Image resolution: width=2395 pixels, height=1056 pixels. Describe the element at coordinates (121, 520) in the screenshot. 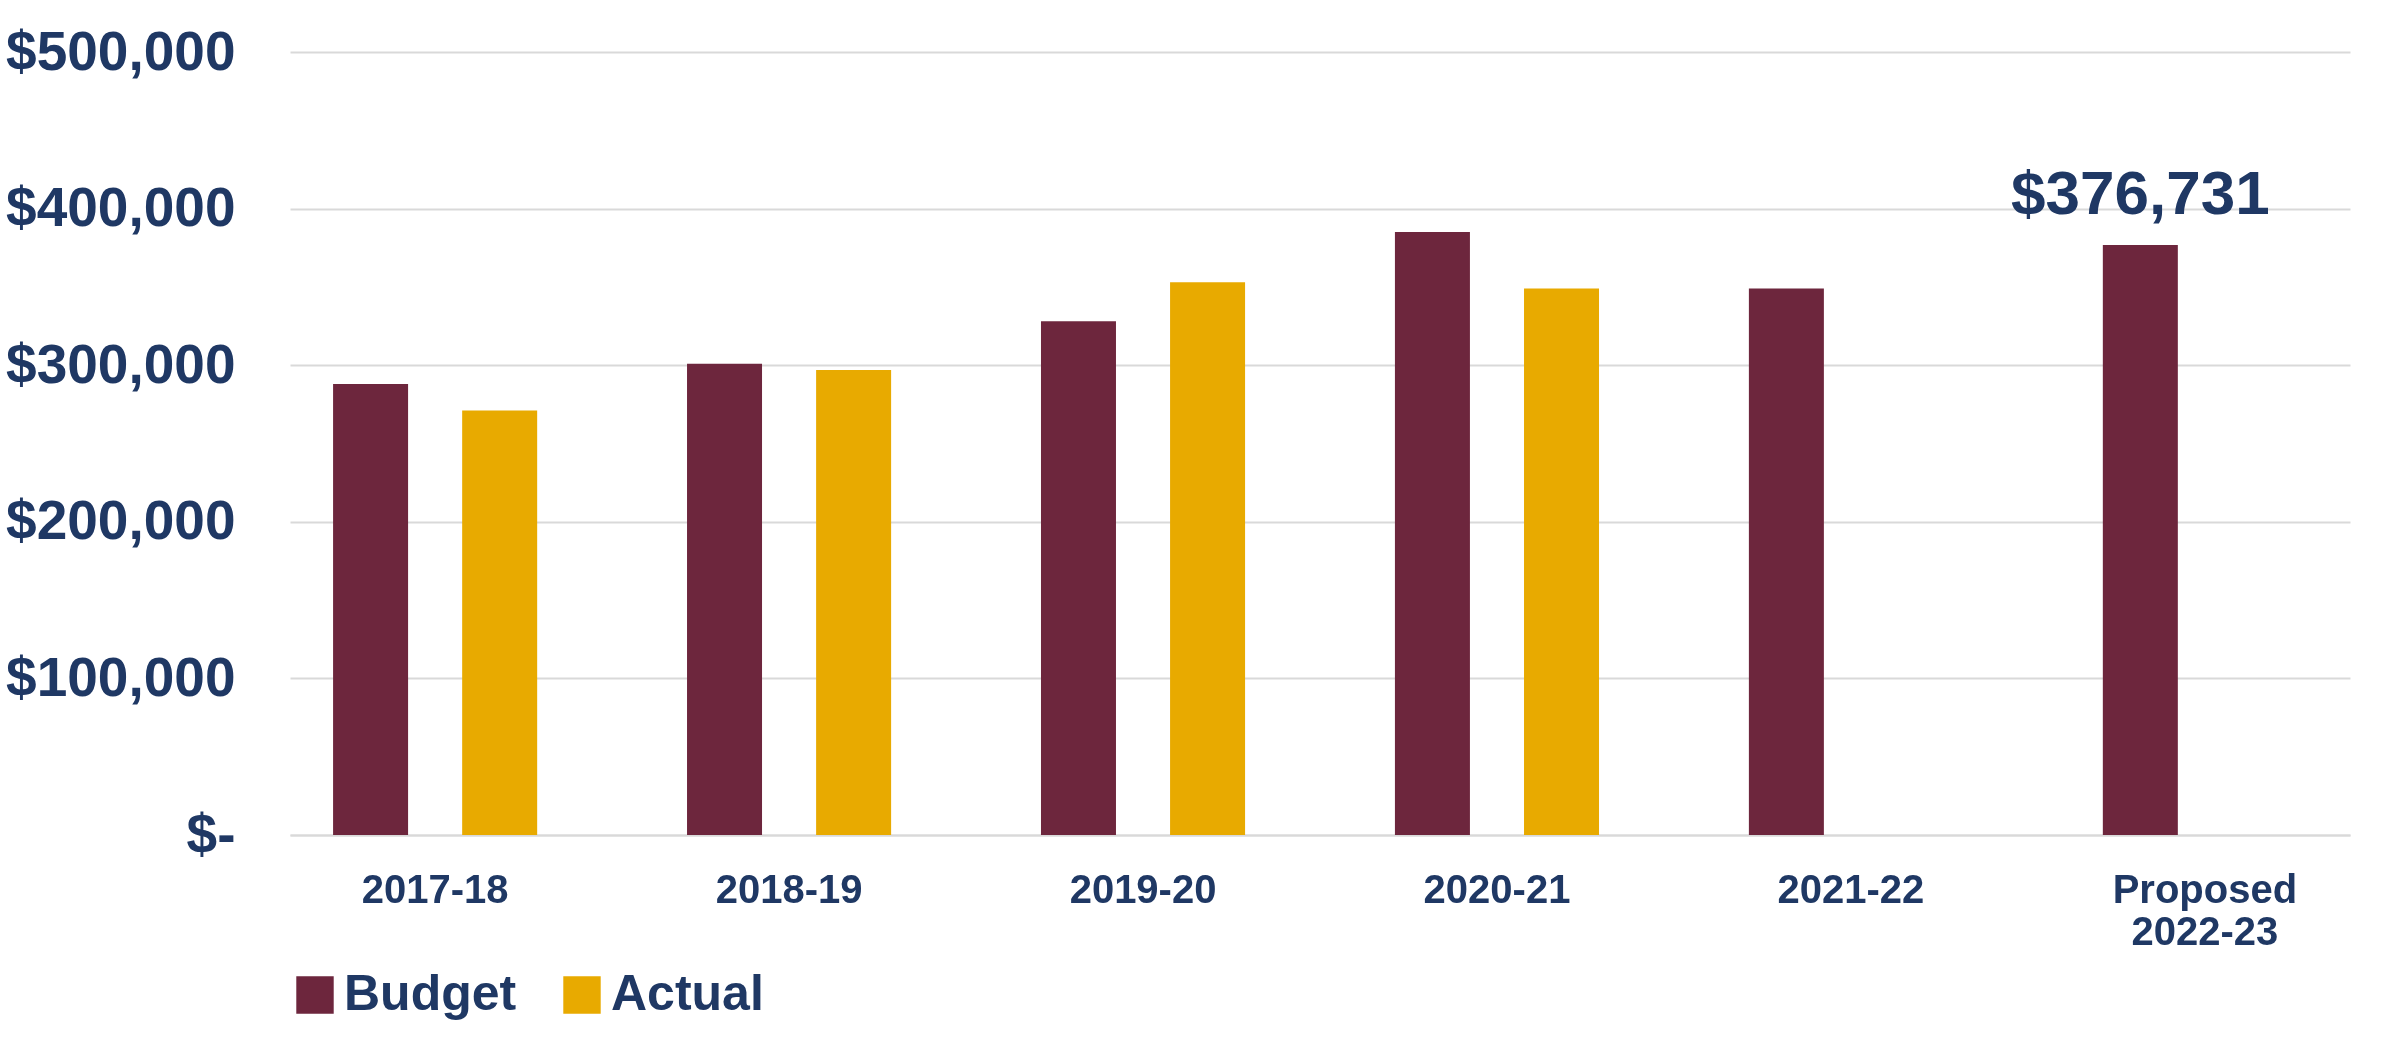

I see `y-tick-label: $200,000` at that location.